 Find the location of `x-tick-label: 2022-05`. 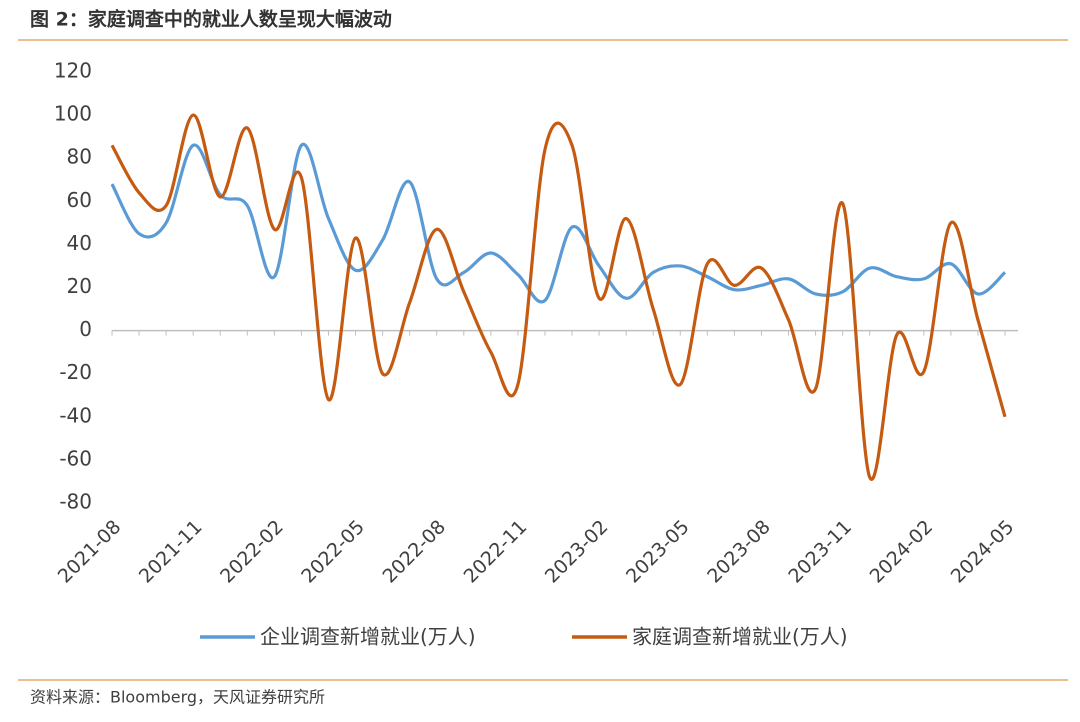

x-tick-label: 2022-05 is located at coordinates (333, 552).